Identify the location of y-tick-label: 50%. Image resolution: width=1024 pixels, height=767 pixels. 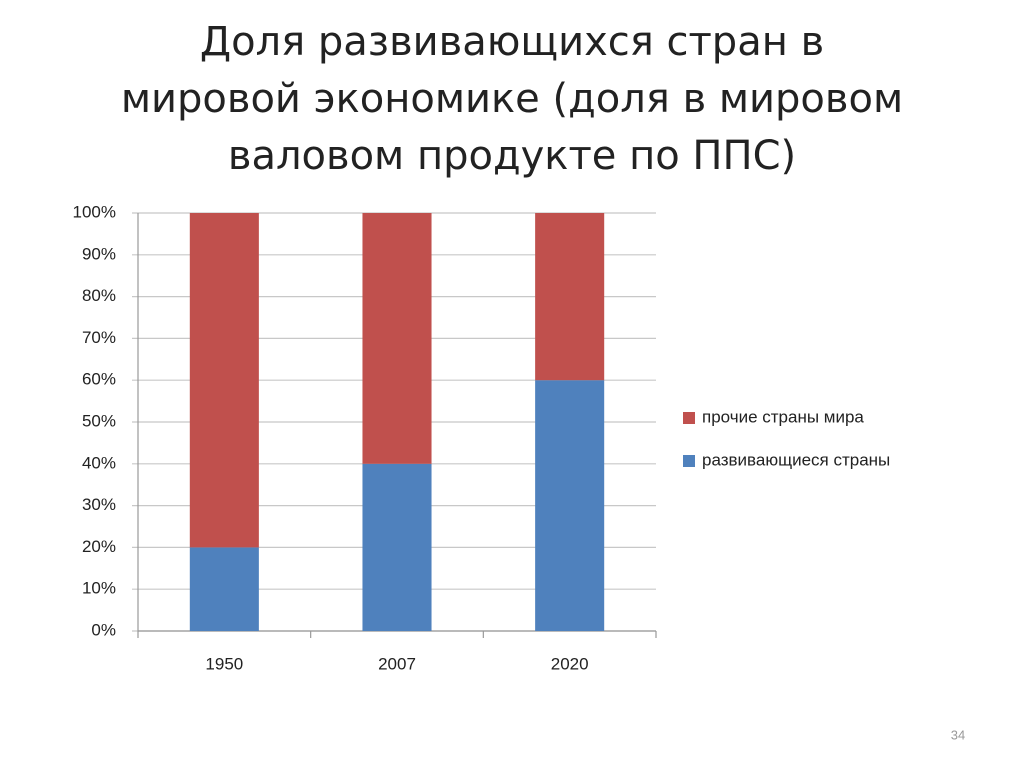
(99, 420).